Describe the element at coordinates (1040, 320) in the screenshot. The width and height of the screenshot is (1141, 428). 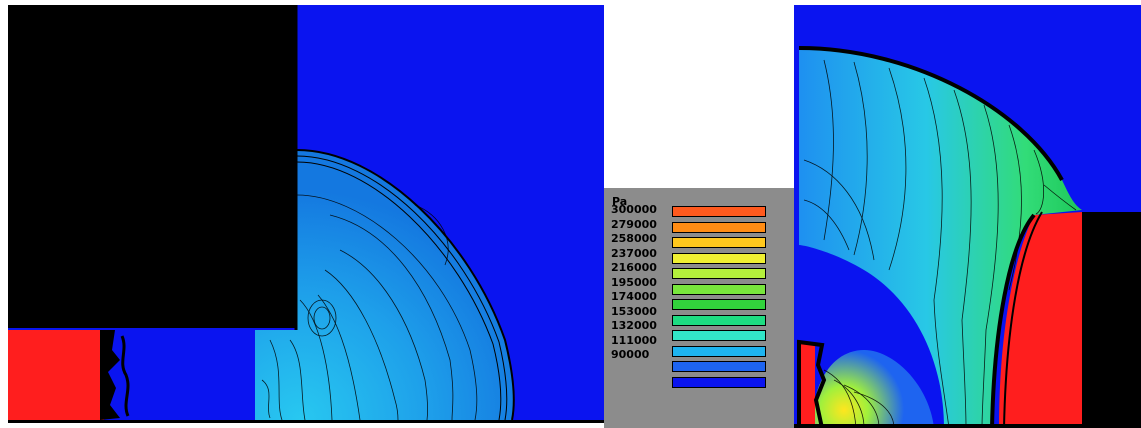
I see `high-pressure-region` at that location.